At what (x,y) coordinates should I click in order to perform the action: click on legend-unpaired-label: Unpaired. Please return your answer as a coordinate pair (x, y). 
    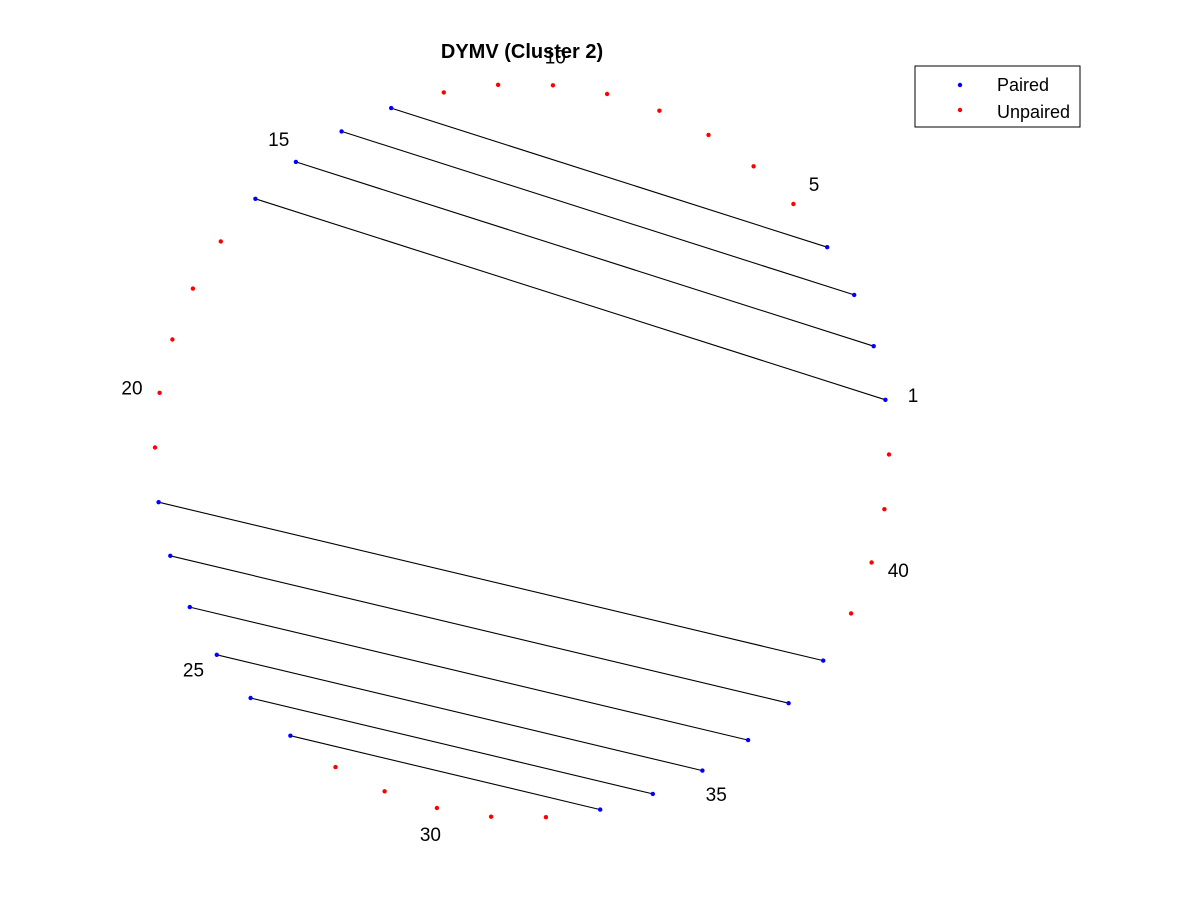
    Looking at the image, I should click on (1033, 112).